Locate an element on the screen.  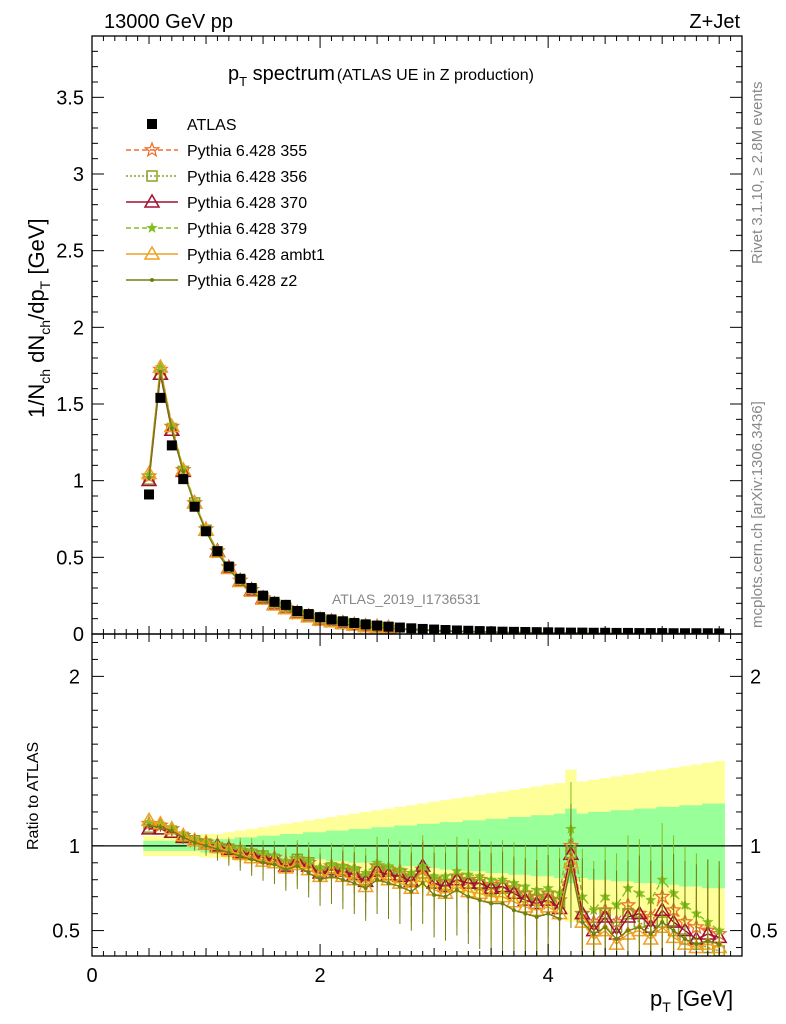
x-axis-label: pT [GeV] is located at coordinates (691, 1000).